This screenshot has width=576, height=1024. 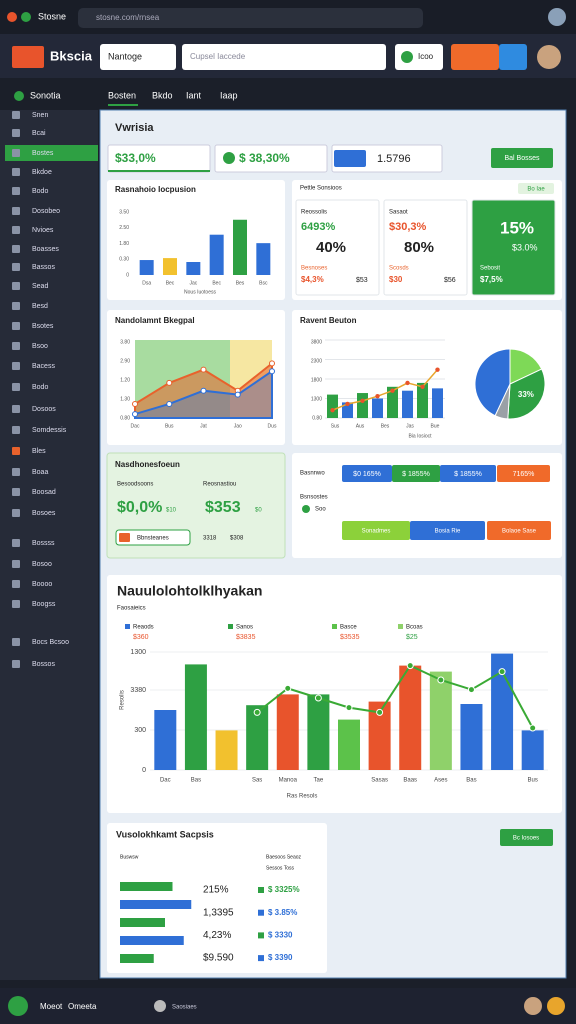 What do you see at coordinates (124, 228) in the screenshot?
I see `y-tick-label: 2.50` at bounding box center [124, 228].